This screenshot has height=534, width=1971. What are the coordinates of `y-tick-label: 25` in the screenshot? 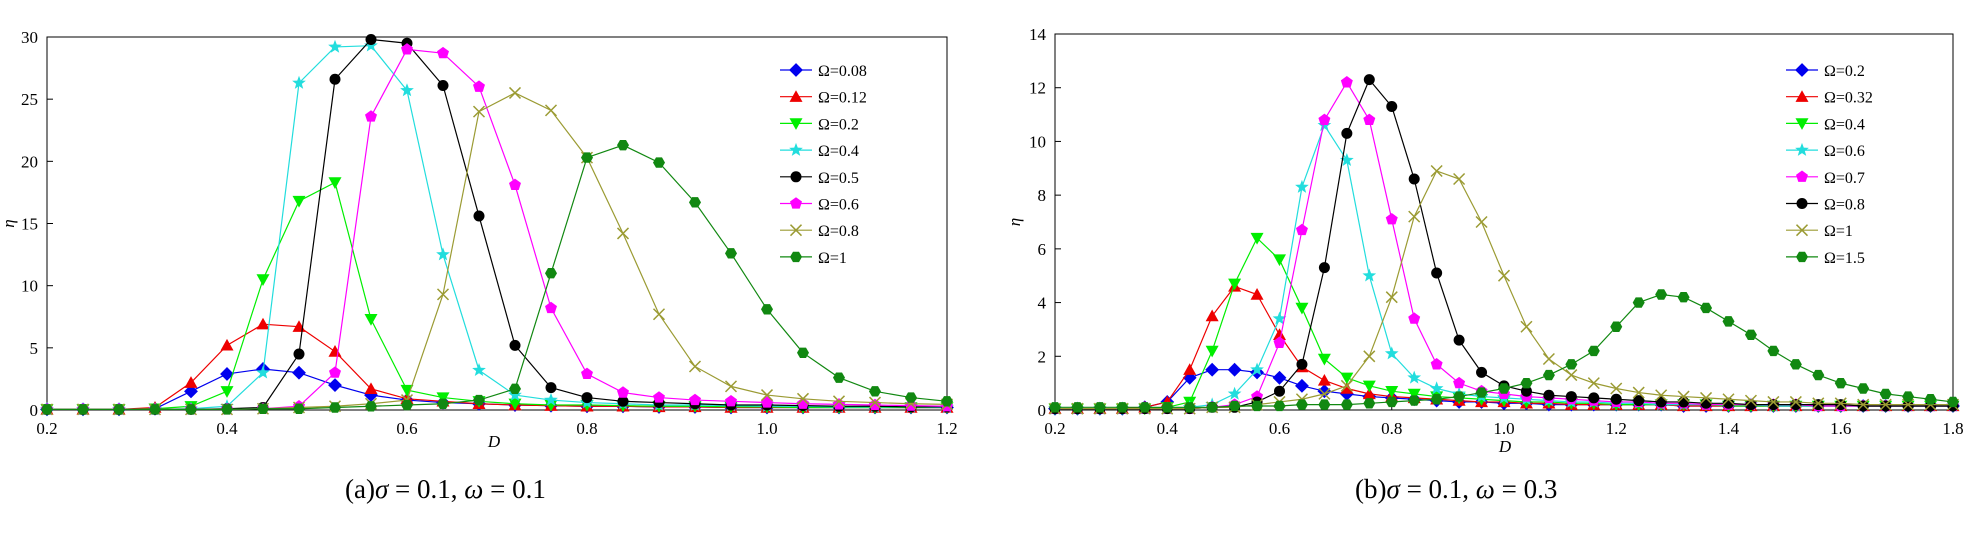 It's located at (29, 99).